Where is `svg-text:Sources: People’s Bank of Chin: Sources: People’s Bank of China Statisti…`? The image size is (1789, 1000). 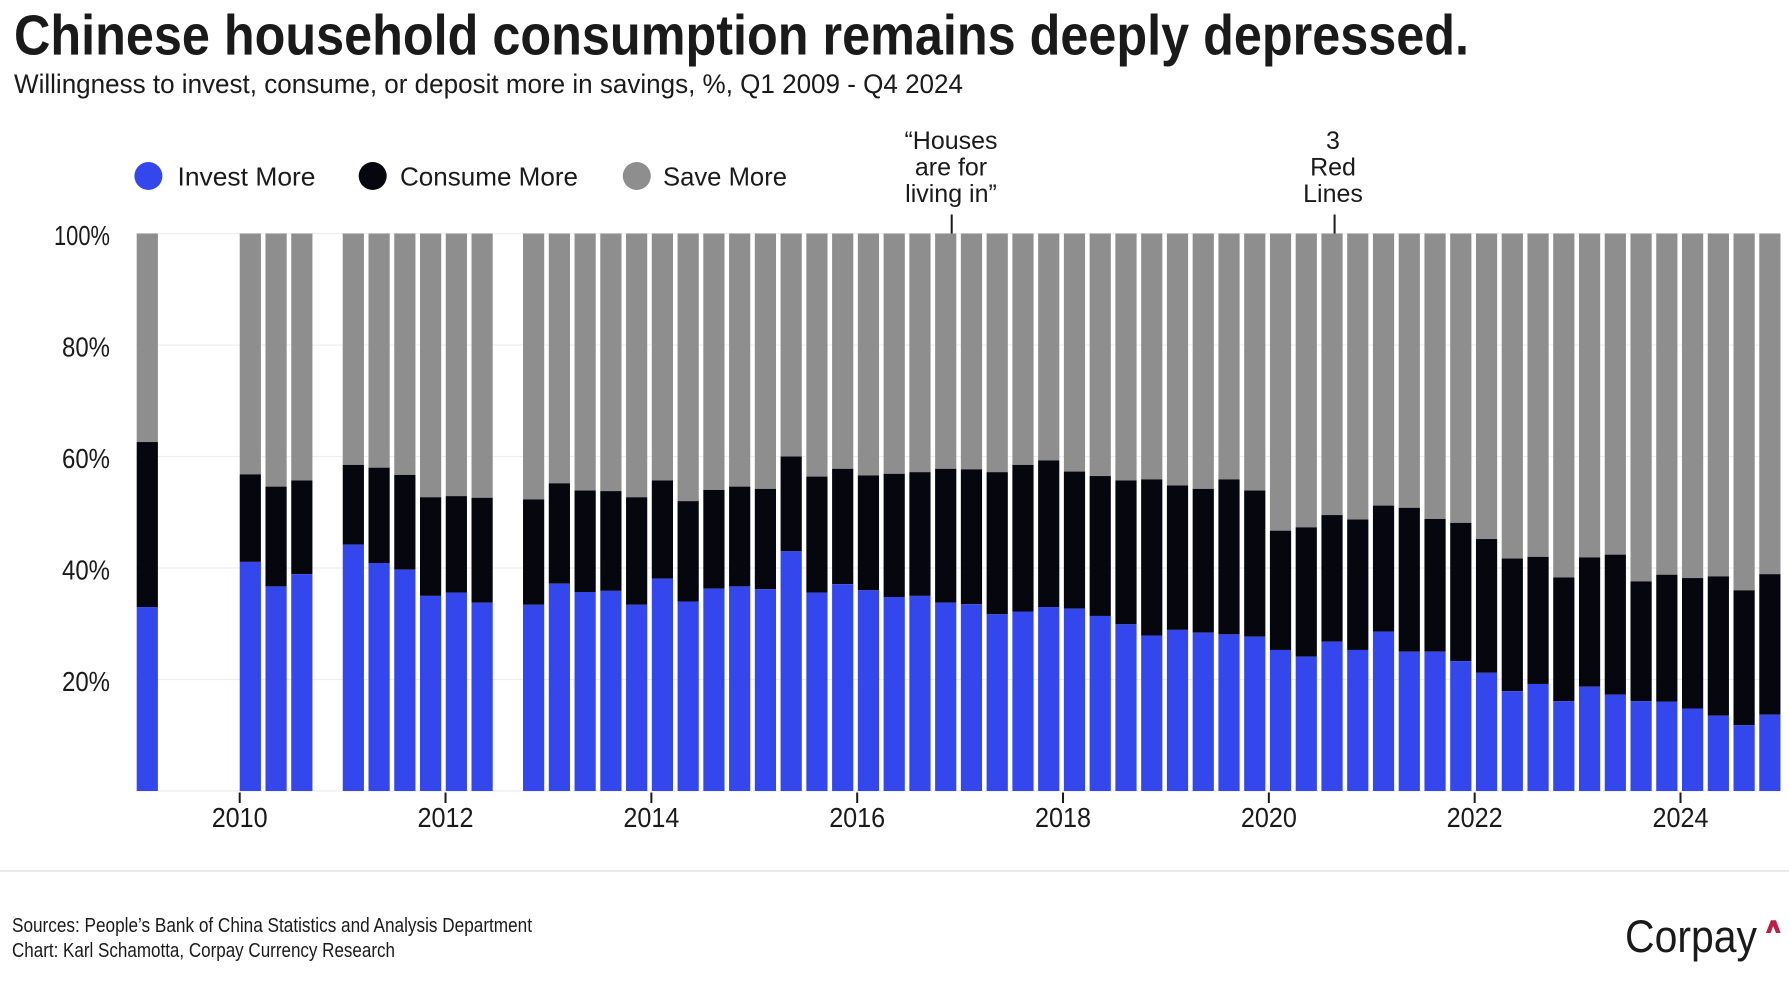 svg-text:Sources: People’s Bank of Chin: Sources: People’s Bank of China Statisti… is located at coordinates (272, 926).